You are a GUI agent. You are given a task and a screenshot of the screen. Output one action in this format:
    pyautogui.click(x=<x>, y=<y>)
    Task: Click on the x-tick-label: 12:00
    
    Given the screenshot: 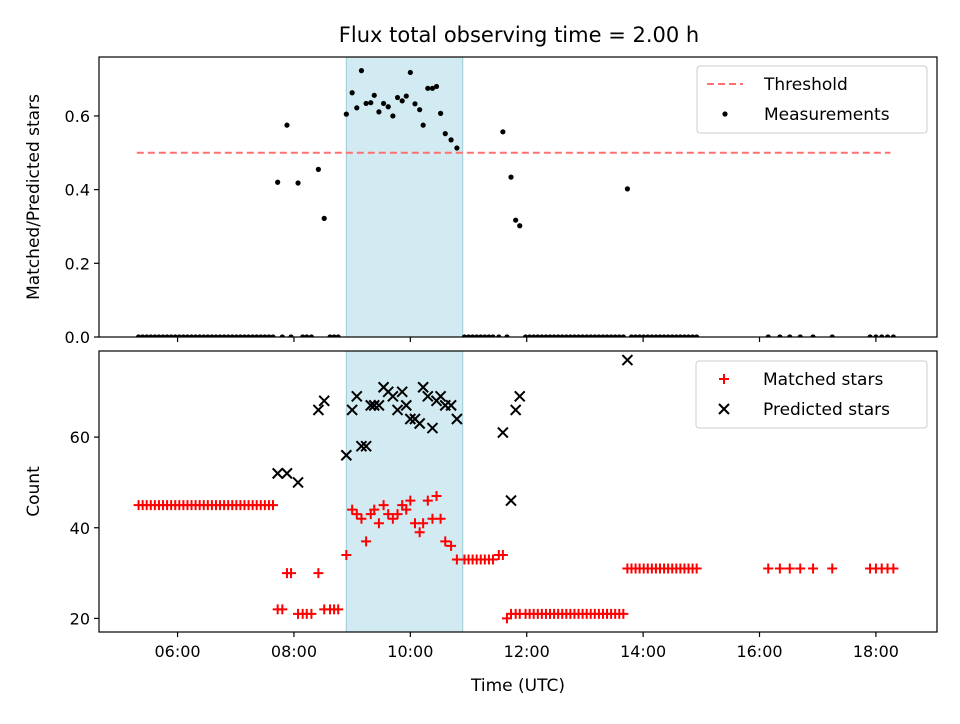 What is the action you would take?
    pyautogui.click(x=527, y=651)
    